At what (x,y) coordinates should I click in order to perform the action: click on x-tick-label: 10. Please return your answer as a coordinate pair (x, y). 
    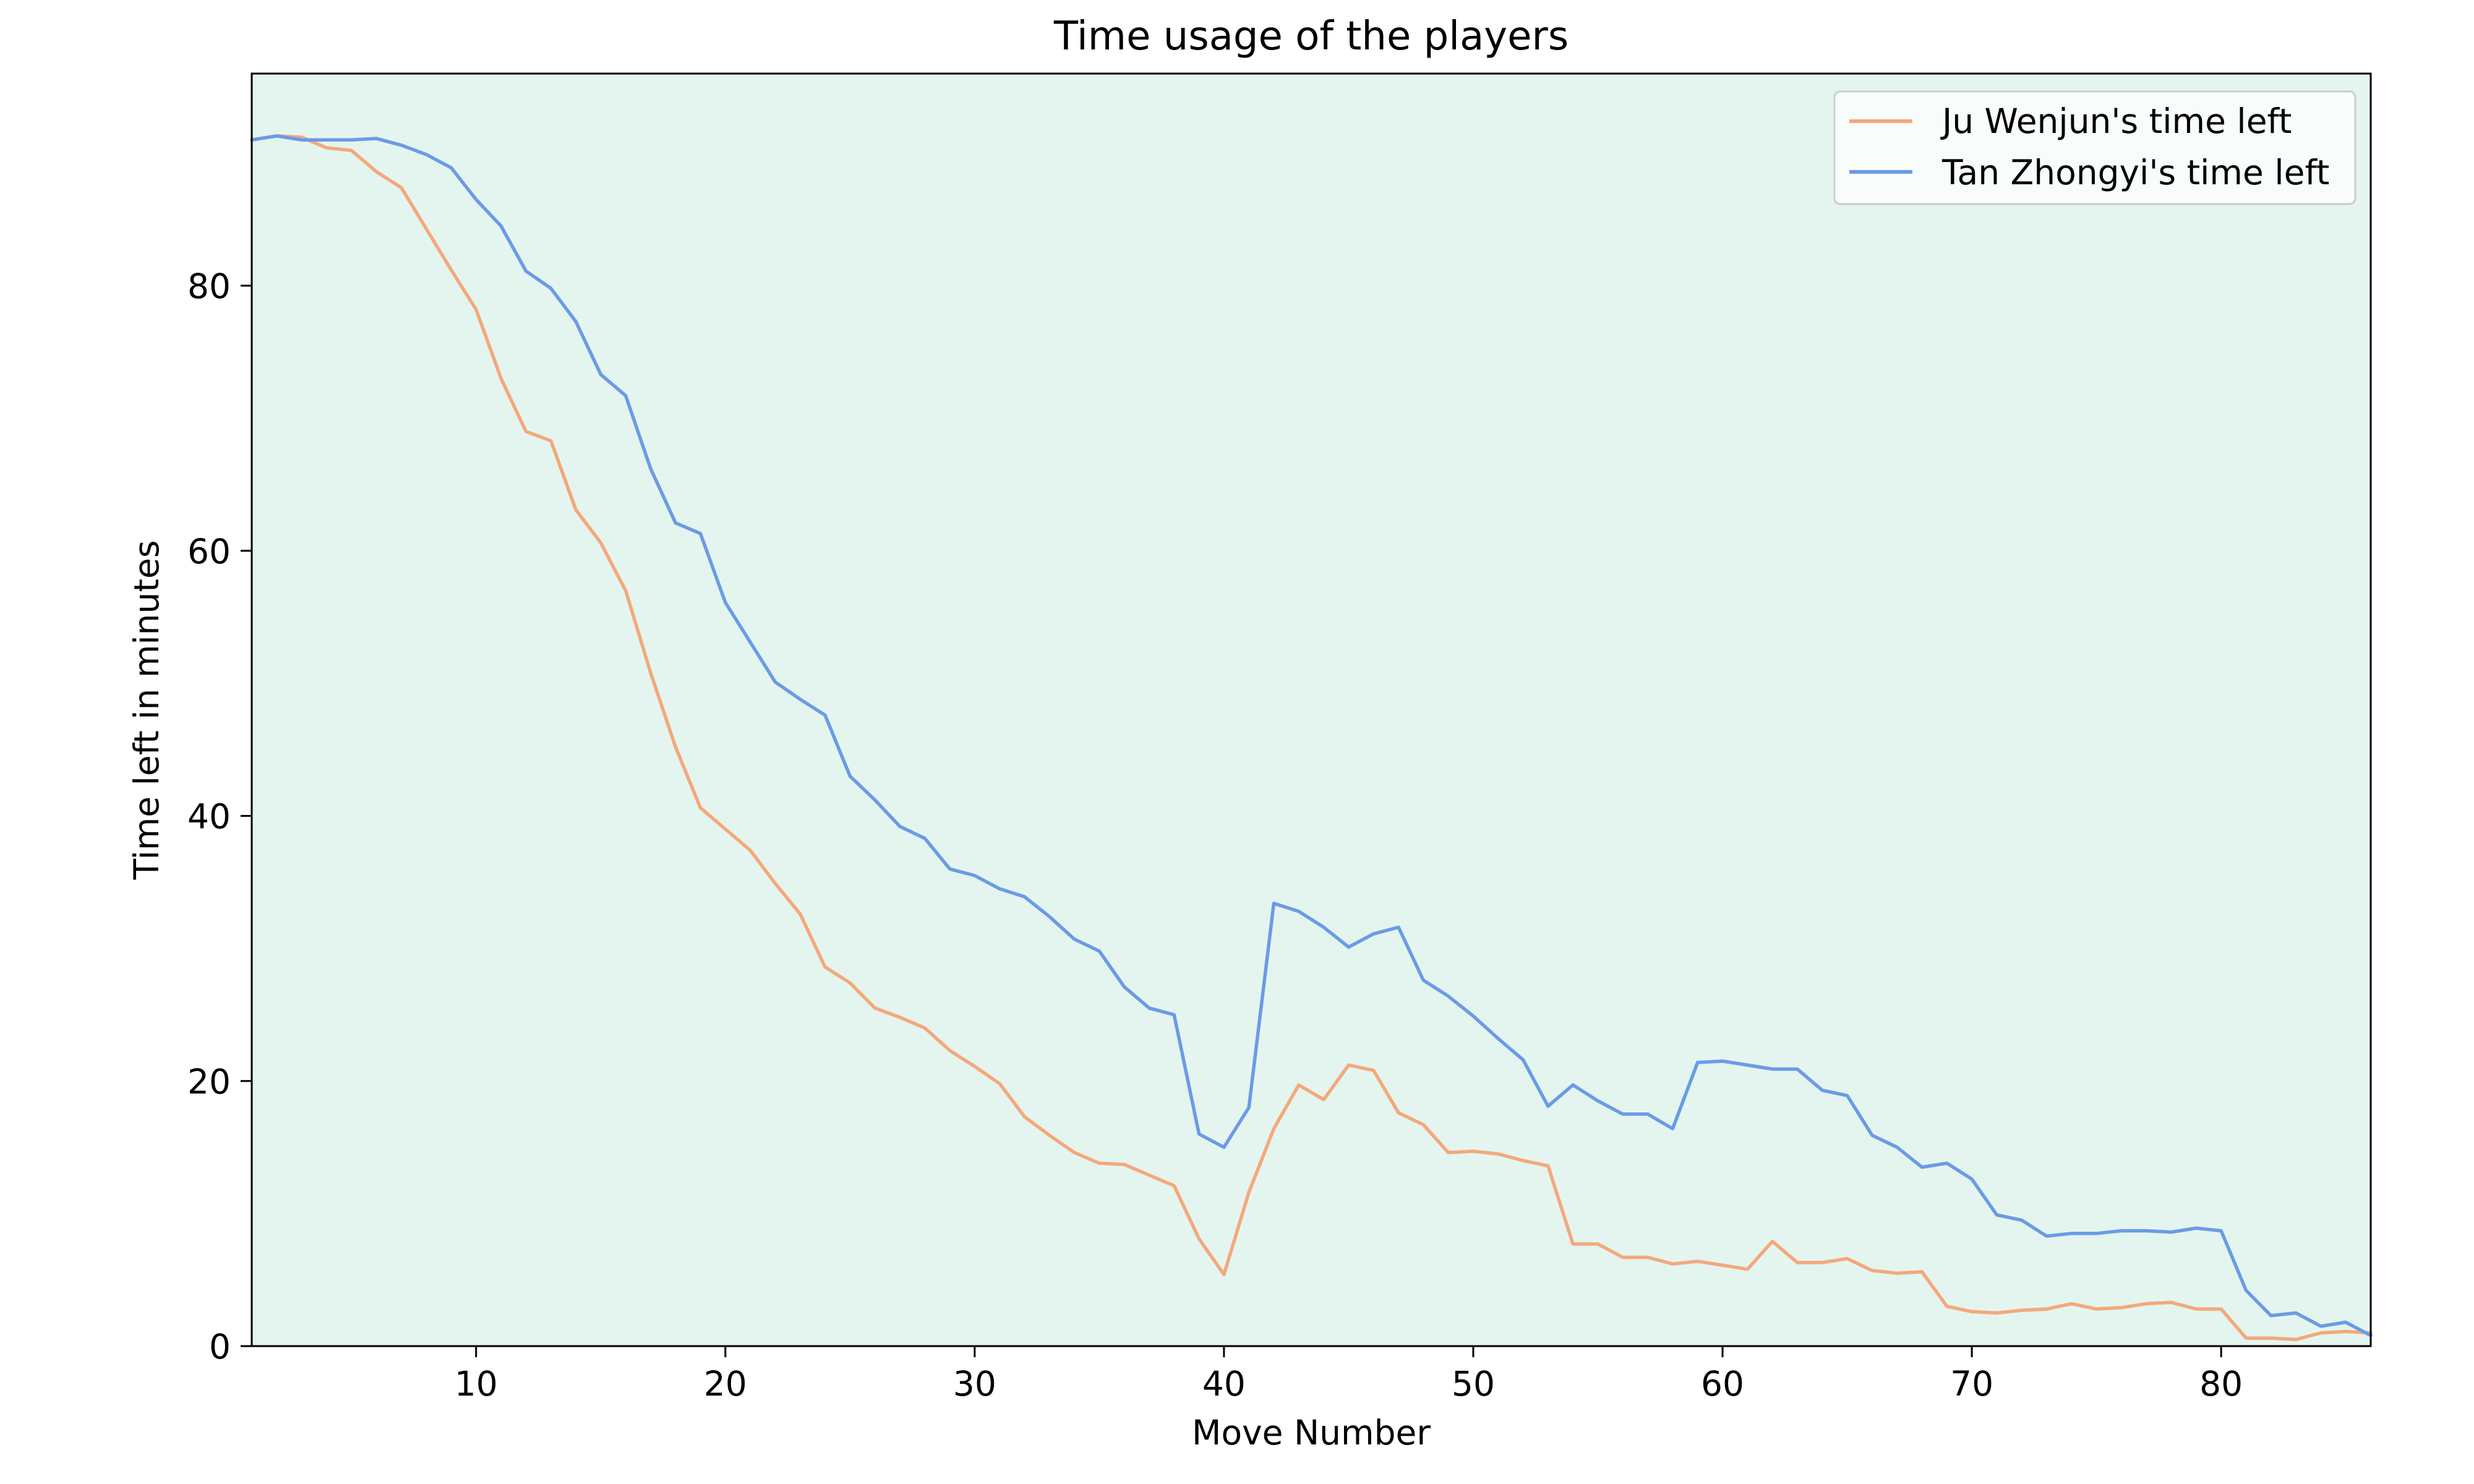
    Looking at the image, I should click on (476, 1384).